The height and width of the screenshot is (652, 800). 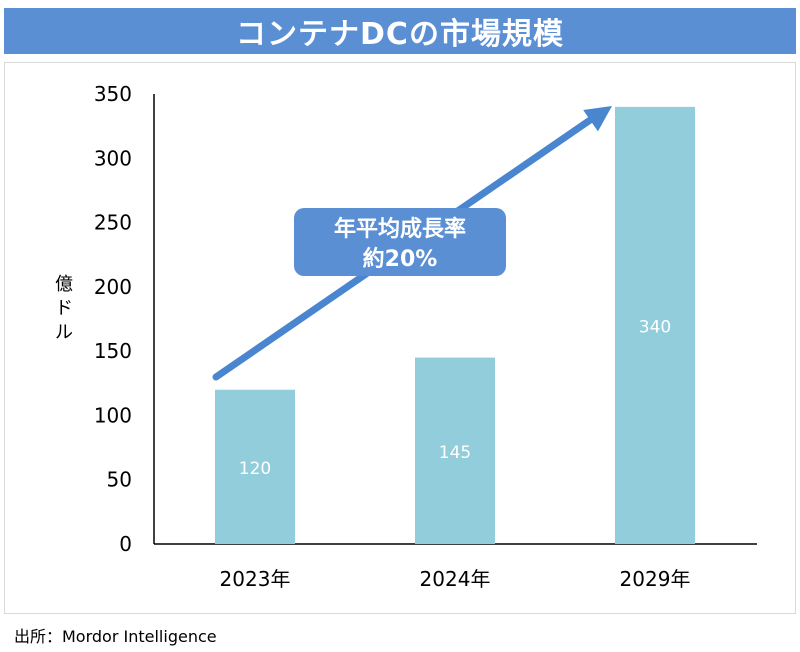 What do you see at coordinates (400, 259) in the screenshot?
I see `growth-annotation-line2: 約20%` at bounding box center [400, 259].